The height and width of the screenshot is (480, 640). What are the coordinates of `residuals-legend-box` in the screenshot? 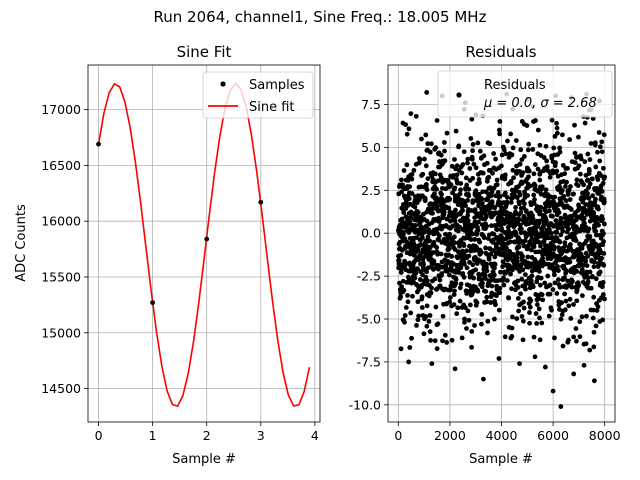 It's located at (525, 94).